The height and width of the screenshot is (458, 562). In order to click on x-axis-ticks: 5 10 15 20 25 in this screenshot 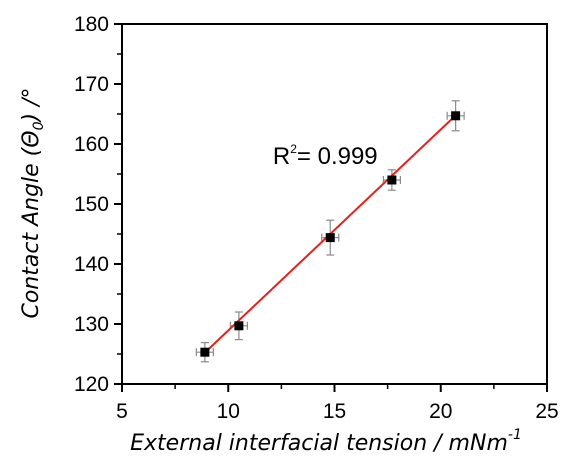, I will do `click(337, 403)`.